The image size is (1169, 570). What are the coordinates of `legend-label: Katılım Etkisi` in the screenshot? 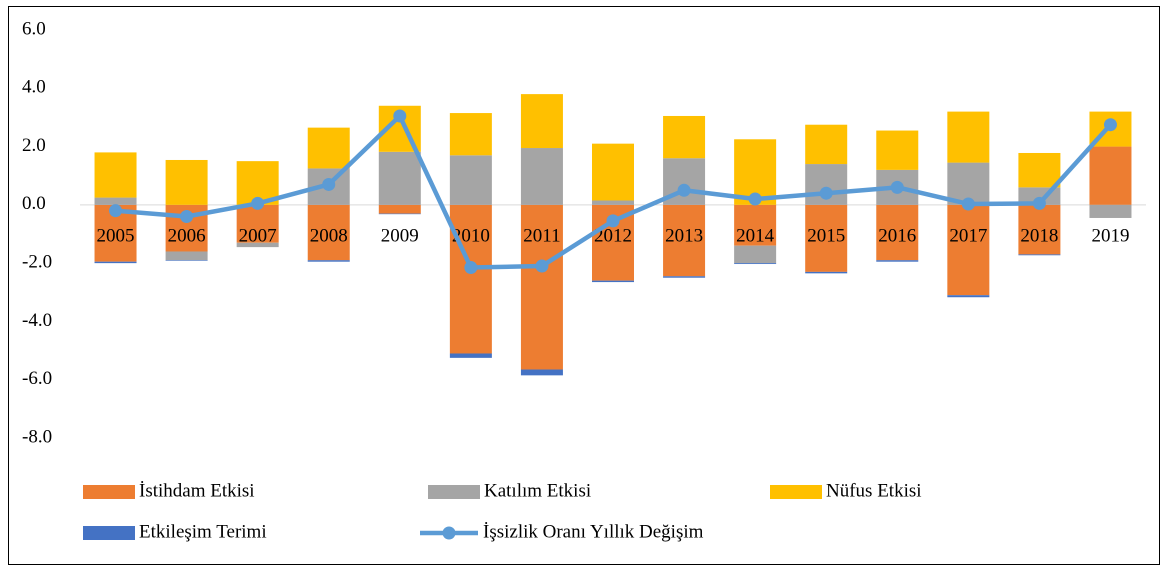 It's located at (537, 490).